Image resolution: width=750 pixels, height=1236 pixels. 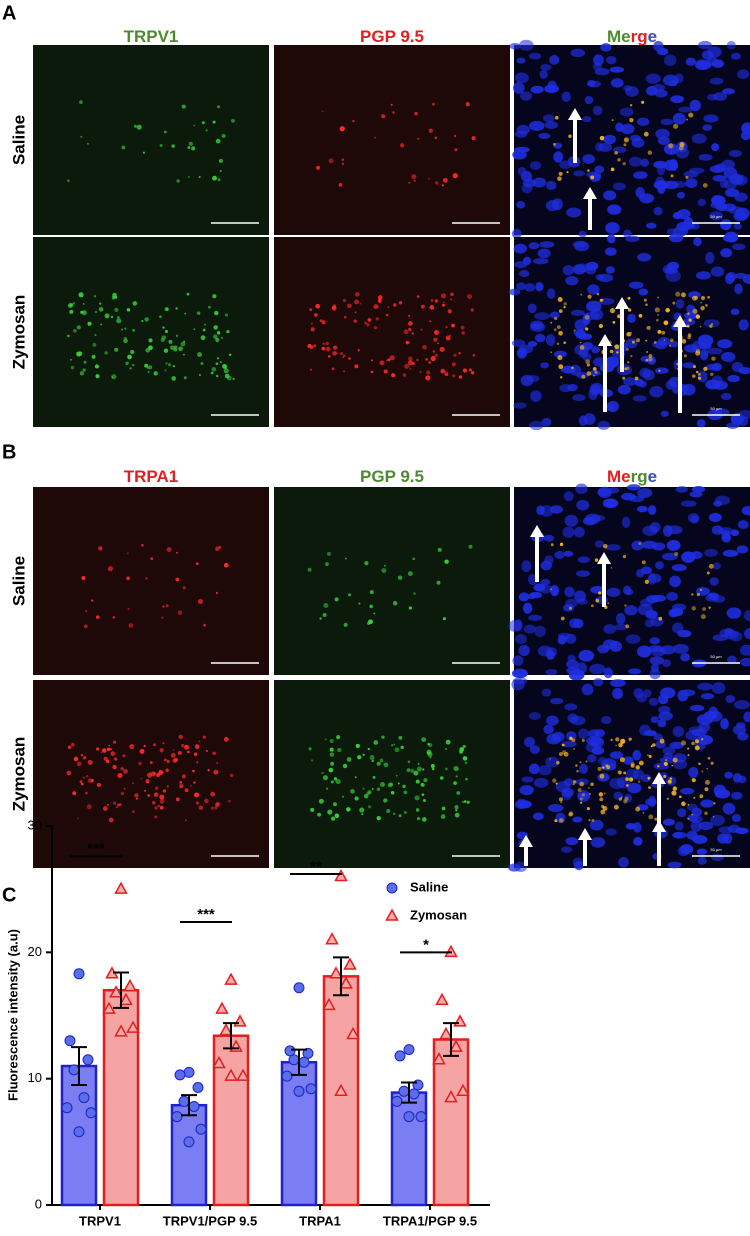 What do you see at coordinates (151, 332) in the screenshot?
I see `micrograph` at bounding box center [151, 332].